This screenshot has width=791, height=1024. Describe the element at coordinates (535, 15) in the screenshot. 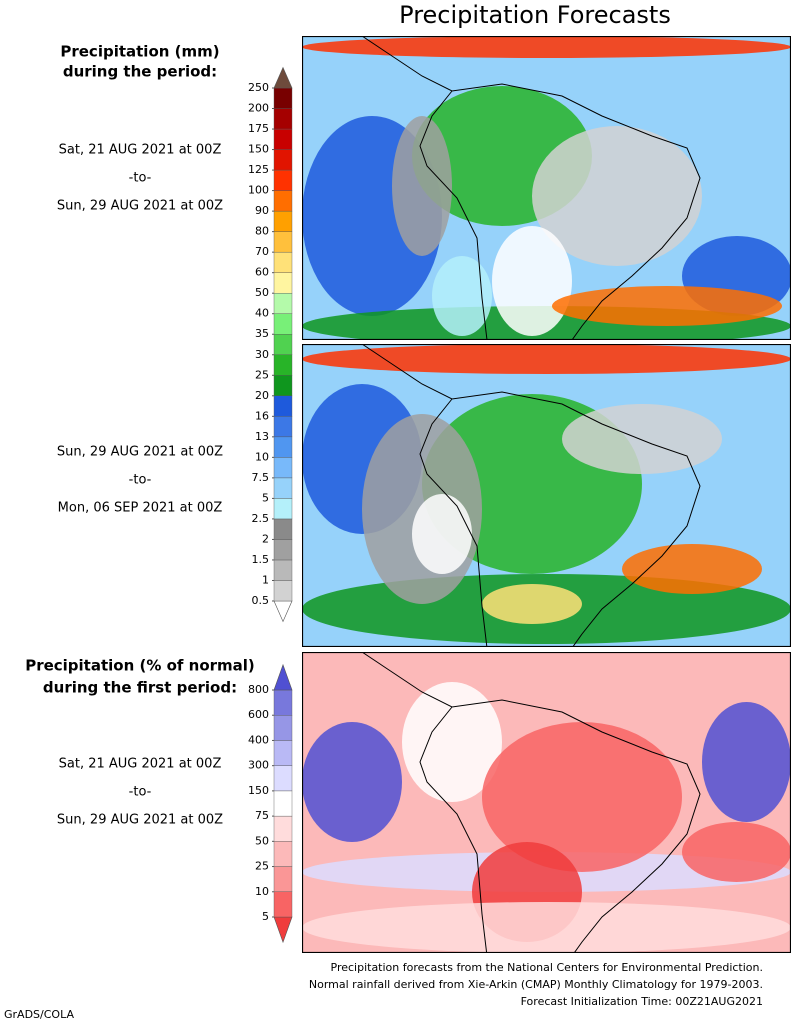

I see `title: Precipitation Forecasts` at that location.